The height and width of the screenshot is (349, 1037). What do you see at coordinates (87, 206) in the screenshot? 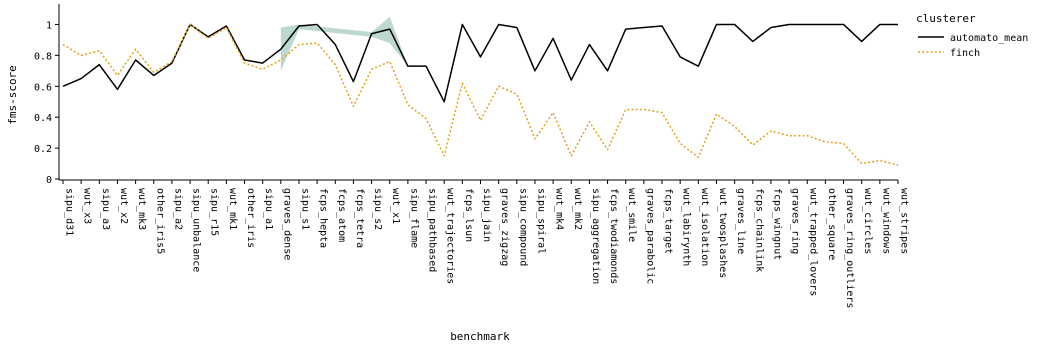
I see `x-tick-label: wut_x3` at bounding box center [87, 206].